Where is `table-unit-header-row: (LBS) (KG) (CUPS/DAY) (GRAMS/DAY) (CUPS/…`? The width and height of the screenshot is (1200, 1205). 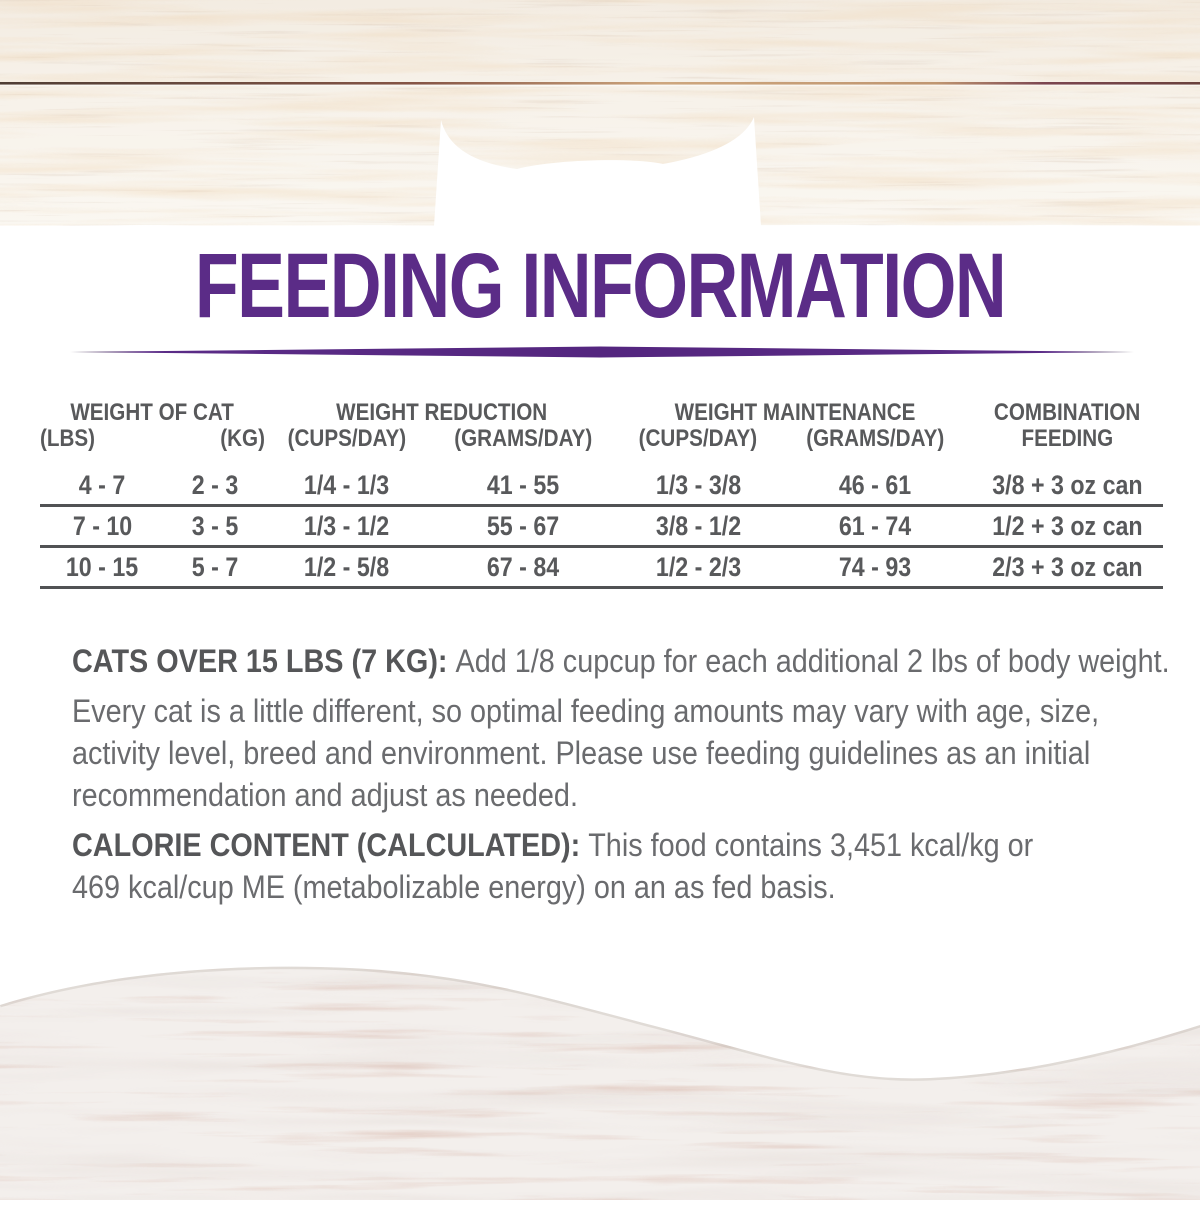 table-unit-header-row: (LBS) (KG) (CUPS/DAY) (GRAMS/DAY) (CUPS/… is located at coordinates (601, 446).